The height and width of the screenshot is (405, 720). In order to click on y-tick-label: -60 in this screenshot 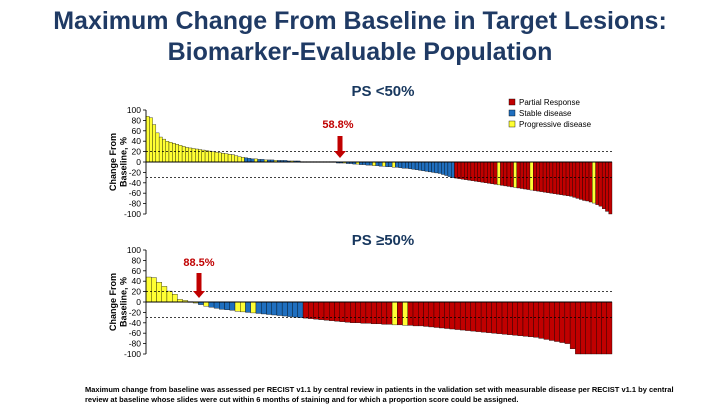, I will do `click(135, 333)`.